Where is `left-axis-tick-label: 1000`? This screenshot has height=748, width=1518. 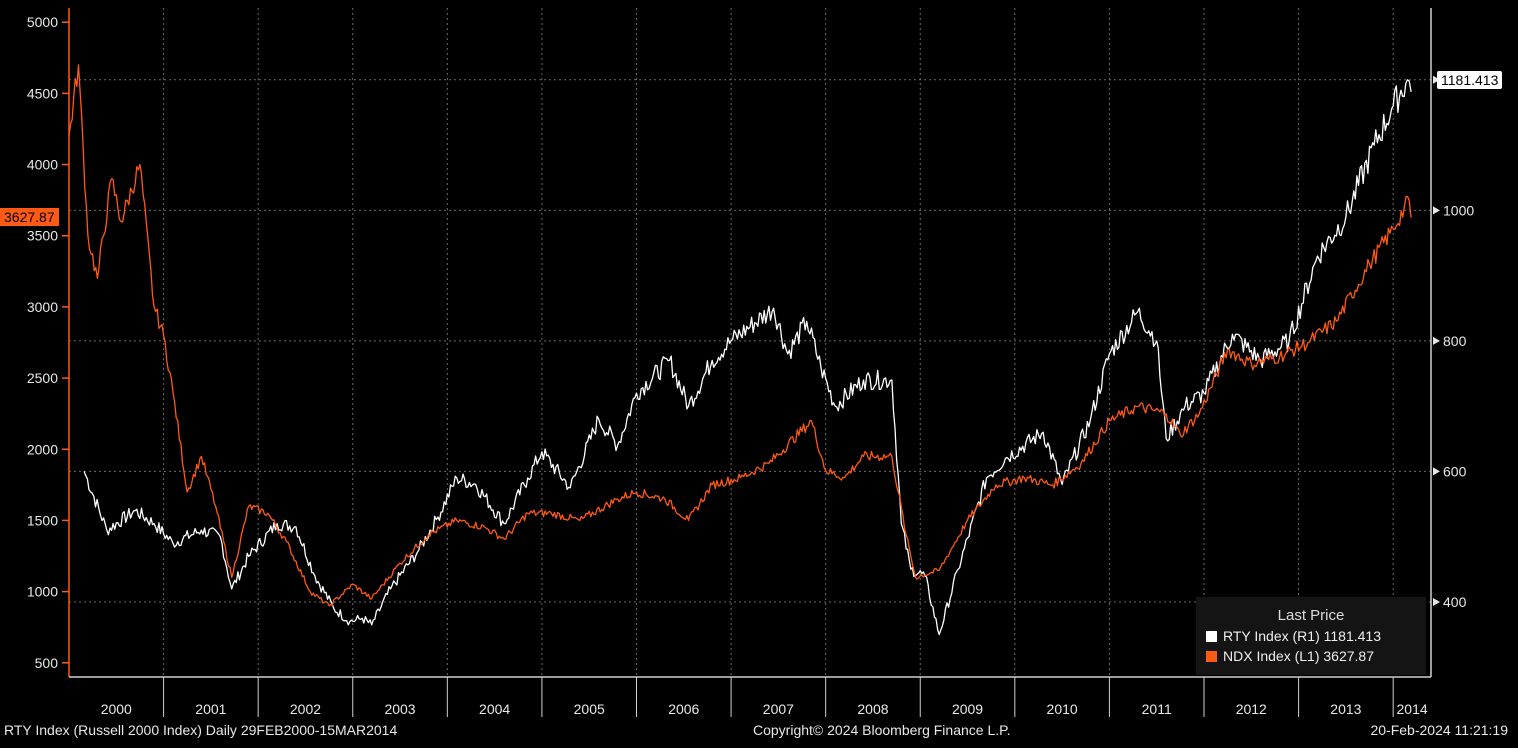 left-axis-tick-label: 1000 is located at coordinates (42, 592).